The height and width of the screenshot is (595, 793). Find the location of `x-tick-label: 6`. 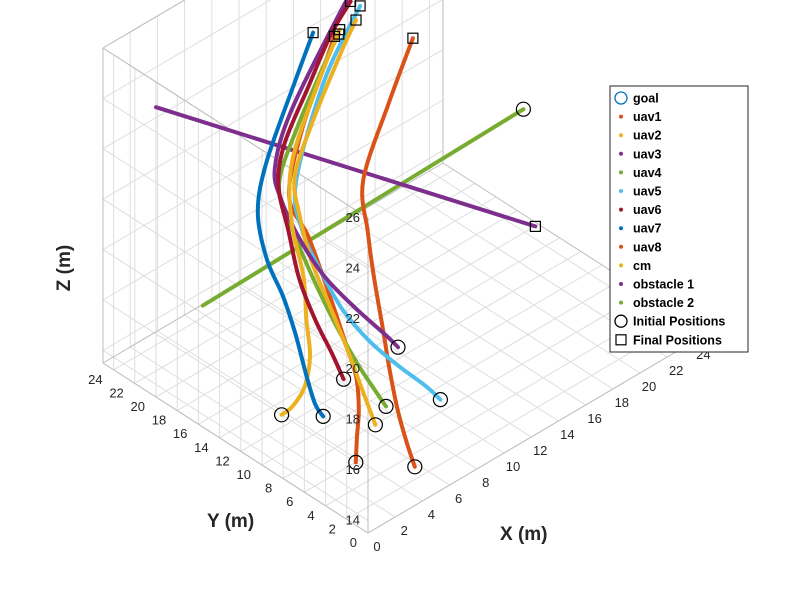

x-tick-label: 6 is located at coordinates (458, 498).